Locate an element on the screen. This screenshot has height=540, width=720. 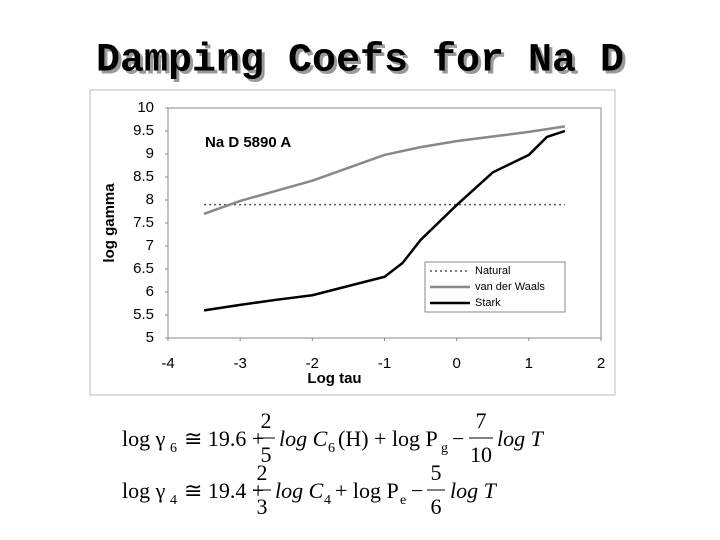
y-tick-label: 7 is located at coordinates (150, 245).